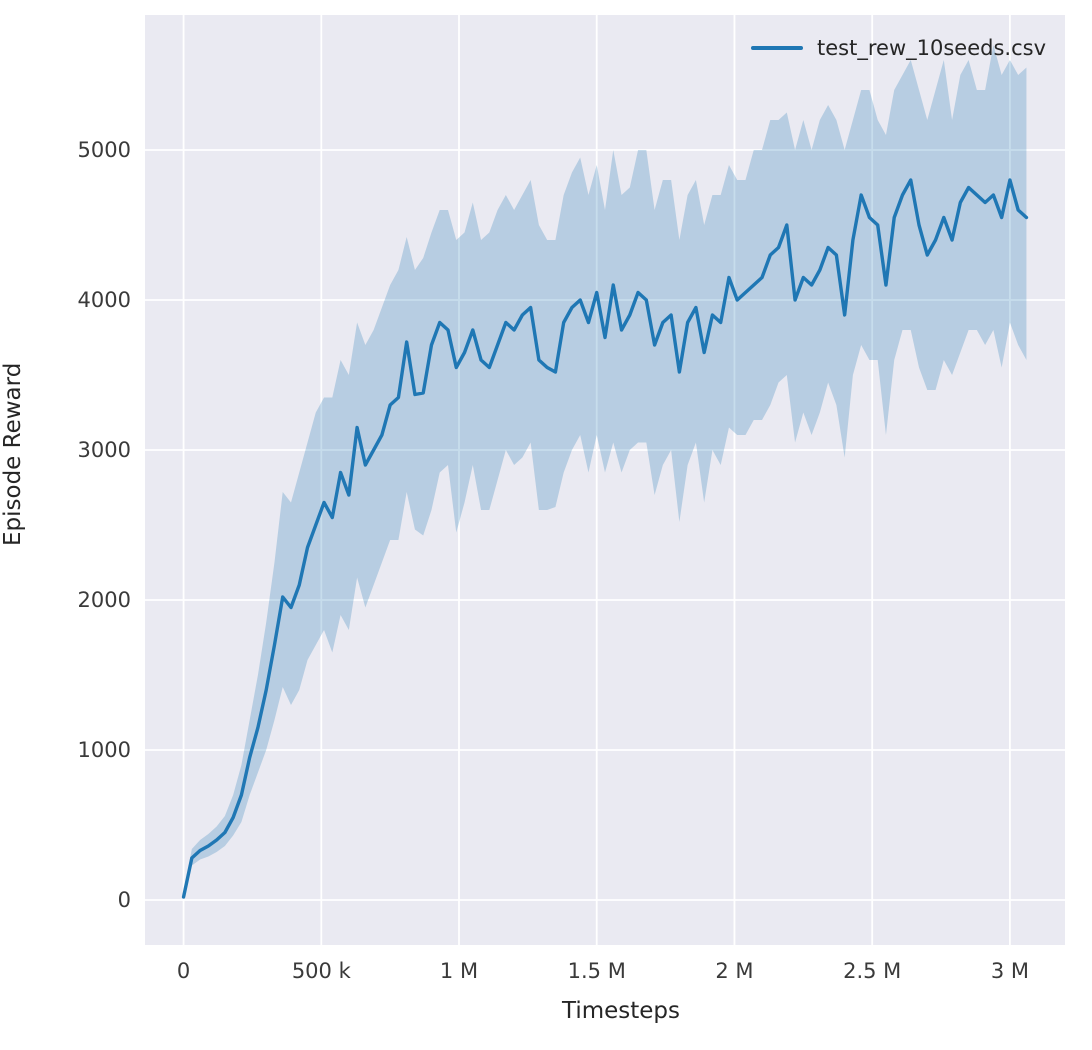  What do you see at coordinates (1010, 971) in the screenshot?
I see `x-tick-label: 3 M` at bounding box center [1010, 971].